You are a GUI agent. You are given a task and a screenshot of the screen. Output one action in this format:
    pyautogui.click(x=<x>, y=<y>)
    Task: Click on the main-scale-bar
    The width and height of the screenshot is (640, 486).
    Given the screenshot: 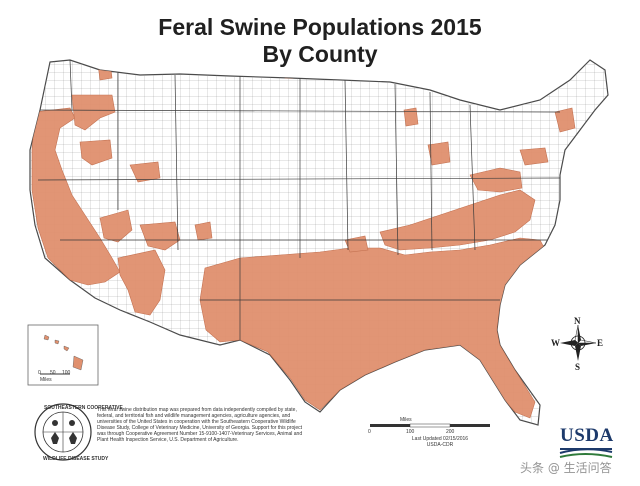 What is the action you would take?
    pyautogui.click(x=430, y=425)
    